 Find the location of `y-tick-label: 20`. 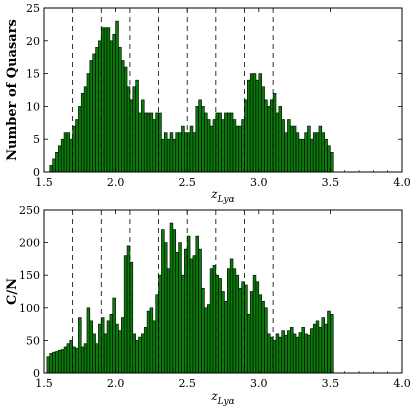

y-tick-label: 20 is located at coordinates (33, 41).